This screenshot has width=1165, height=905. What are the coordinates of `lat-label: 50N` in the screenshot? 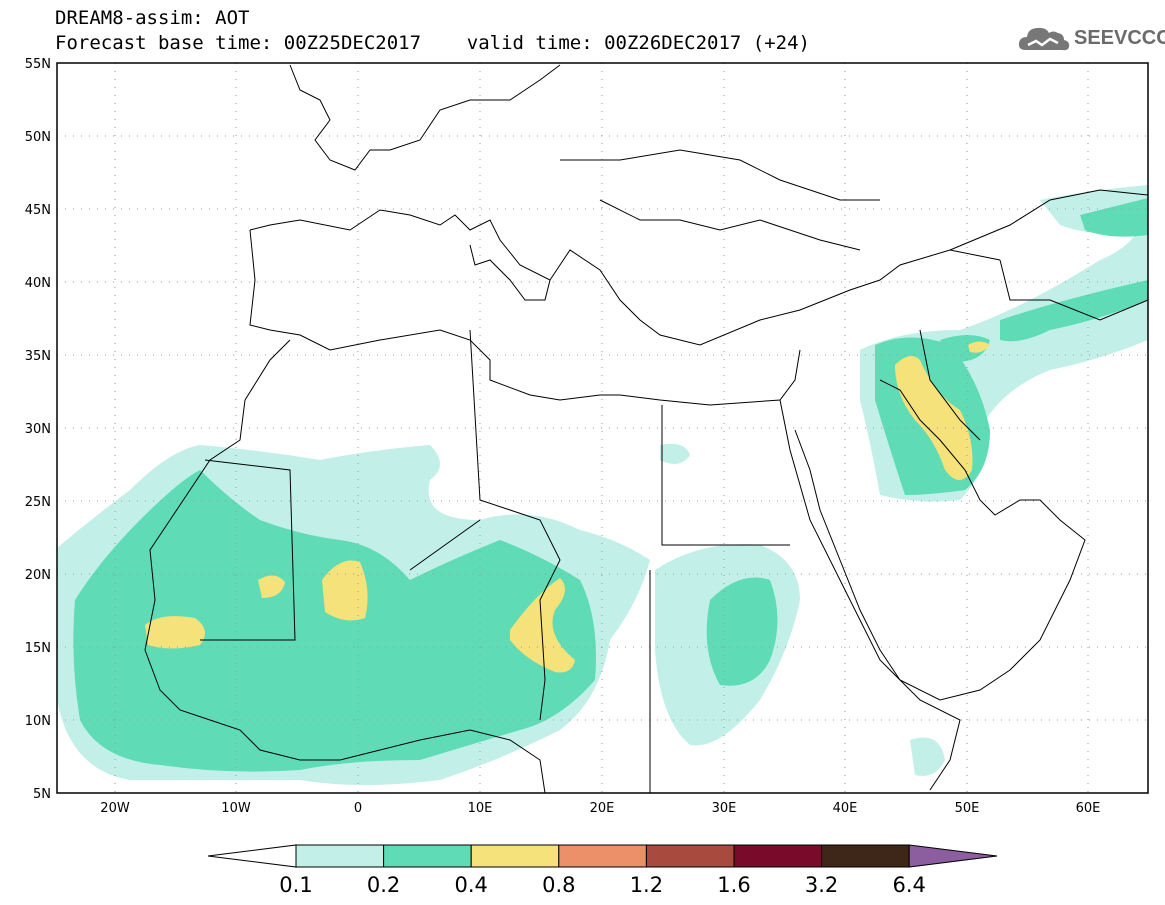 It's located at (38, 137).